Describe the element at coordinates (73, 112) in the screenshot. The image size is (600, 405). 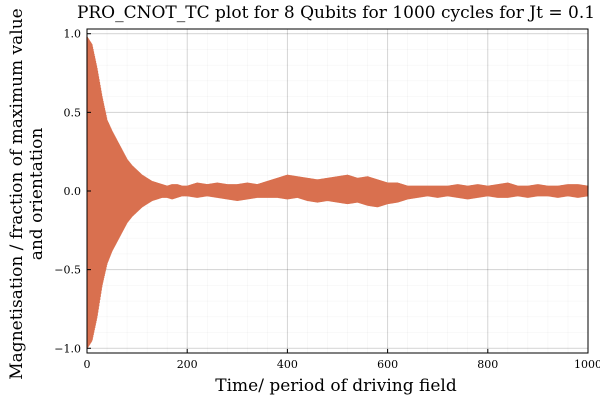
I see `y-tick-label: 0.5` at that location.